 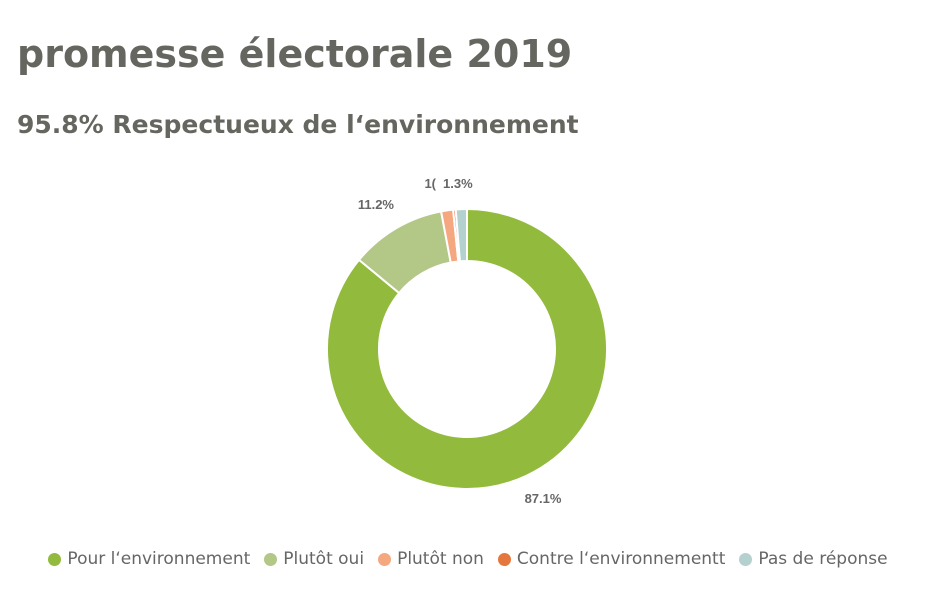 I want to click on legend-item-2: Plutôt oui, so click(x=314, y=559).